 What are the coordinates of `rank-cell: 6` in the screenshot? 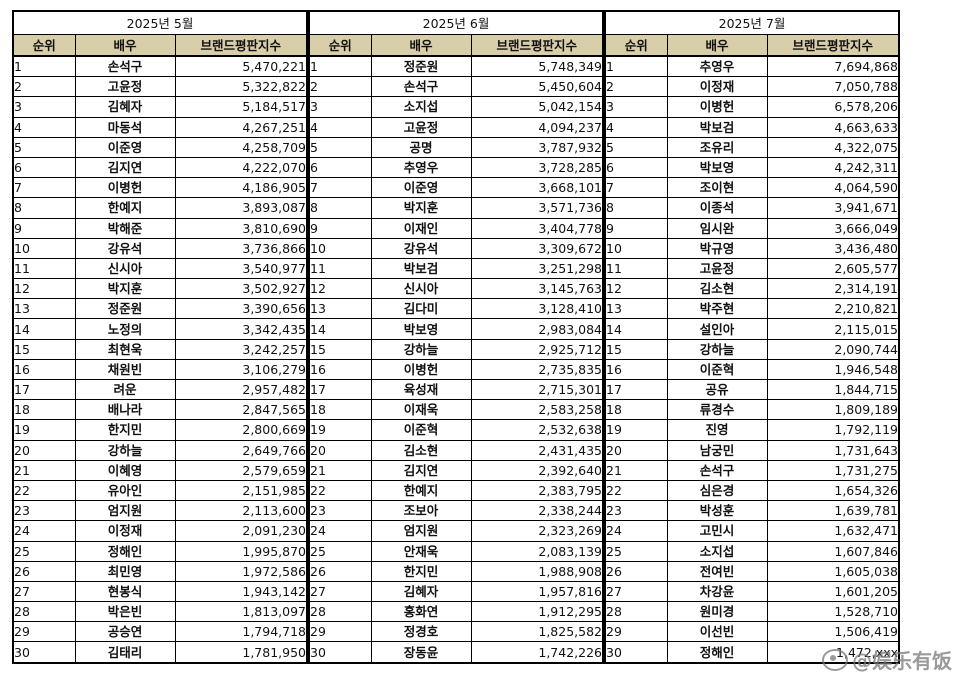 It's located at (340, 167).